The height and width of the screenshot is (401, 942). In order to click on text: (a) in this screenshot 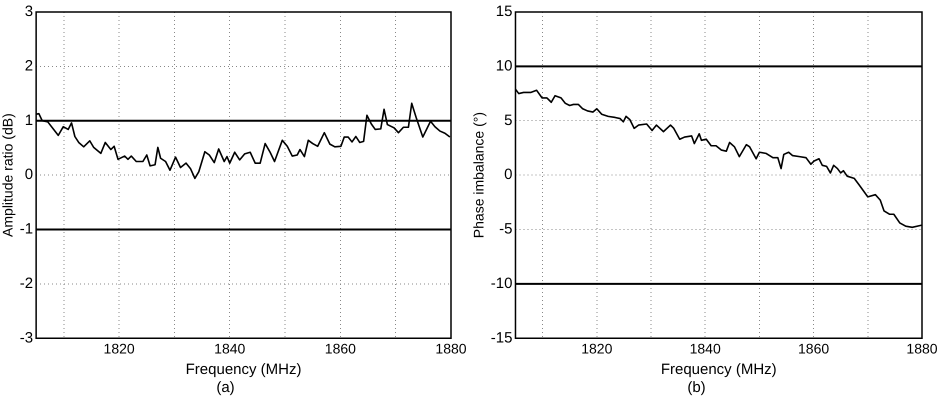, I will do `click(225, 387)`.